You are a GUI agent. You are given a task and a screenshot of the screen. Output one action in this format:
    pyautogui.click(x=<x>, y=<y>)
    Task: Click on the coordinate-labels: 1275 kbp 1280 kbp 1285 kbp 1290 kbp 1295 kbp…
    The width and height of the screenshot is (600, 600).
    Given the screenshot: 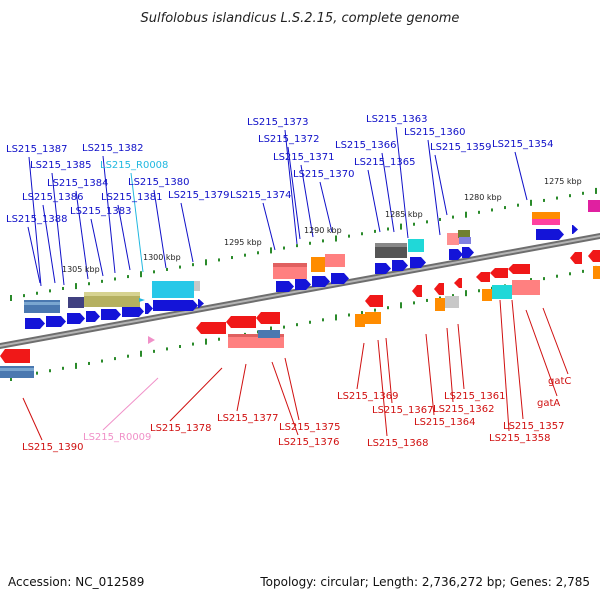 What is the action you would take?
    pyautogui.click(x=322, y=225)
    